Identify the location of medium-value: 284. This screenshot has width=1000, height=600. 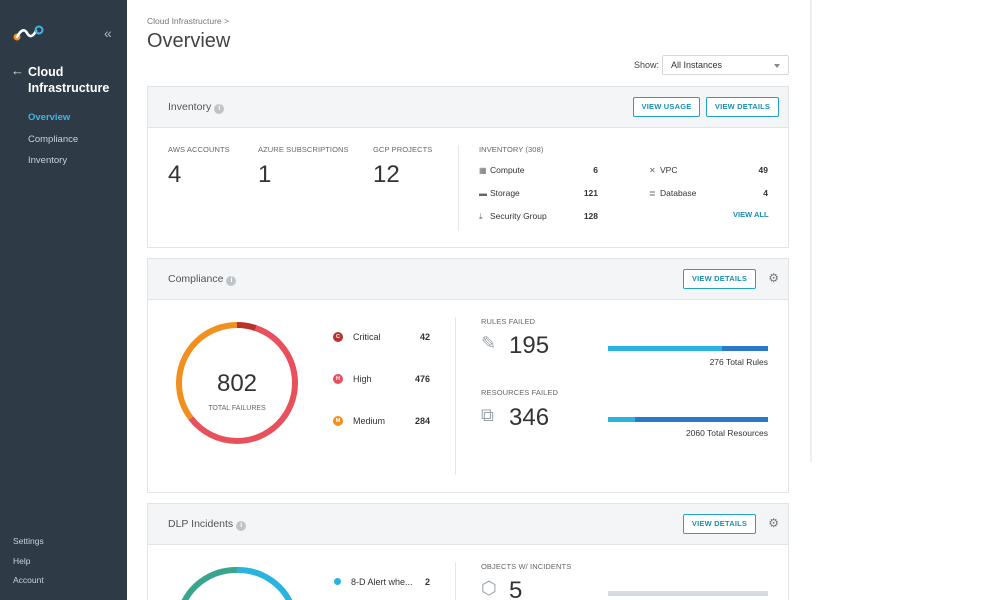
(422, 421).